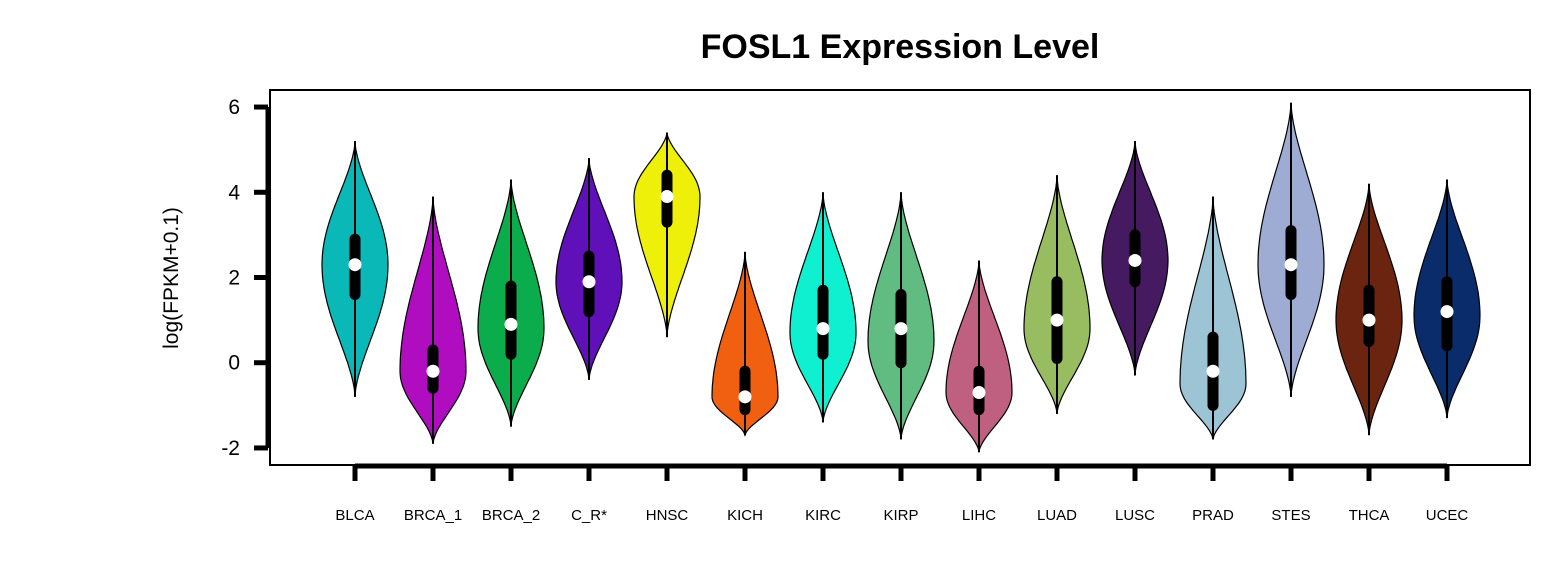 This screenshot has height=586, width=1560. What do you see at coordinates (589, 515) in the screenshot?
I see `x-tick-label-c-r-: C_R*` at bounding box center [589, 515].